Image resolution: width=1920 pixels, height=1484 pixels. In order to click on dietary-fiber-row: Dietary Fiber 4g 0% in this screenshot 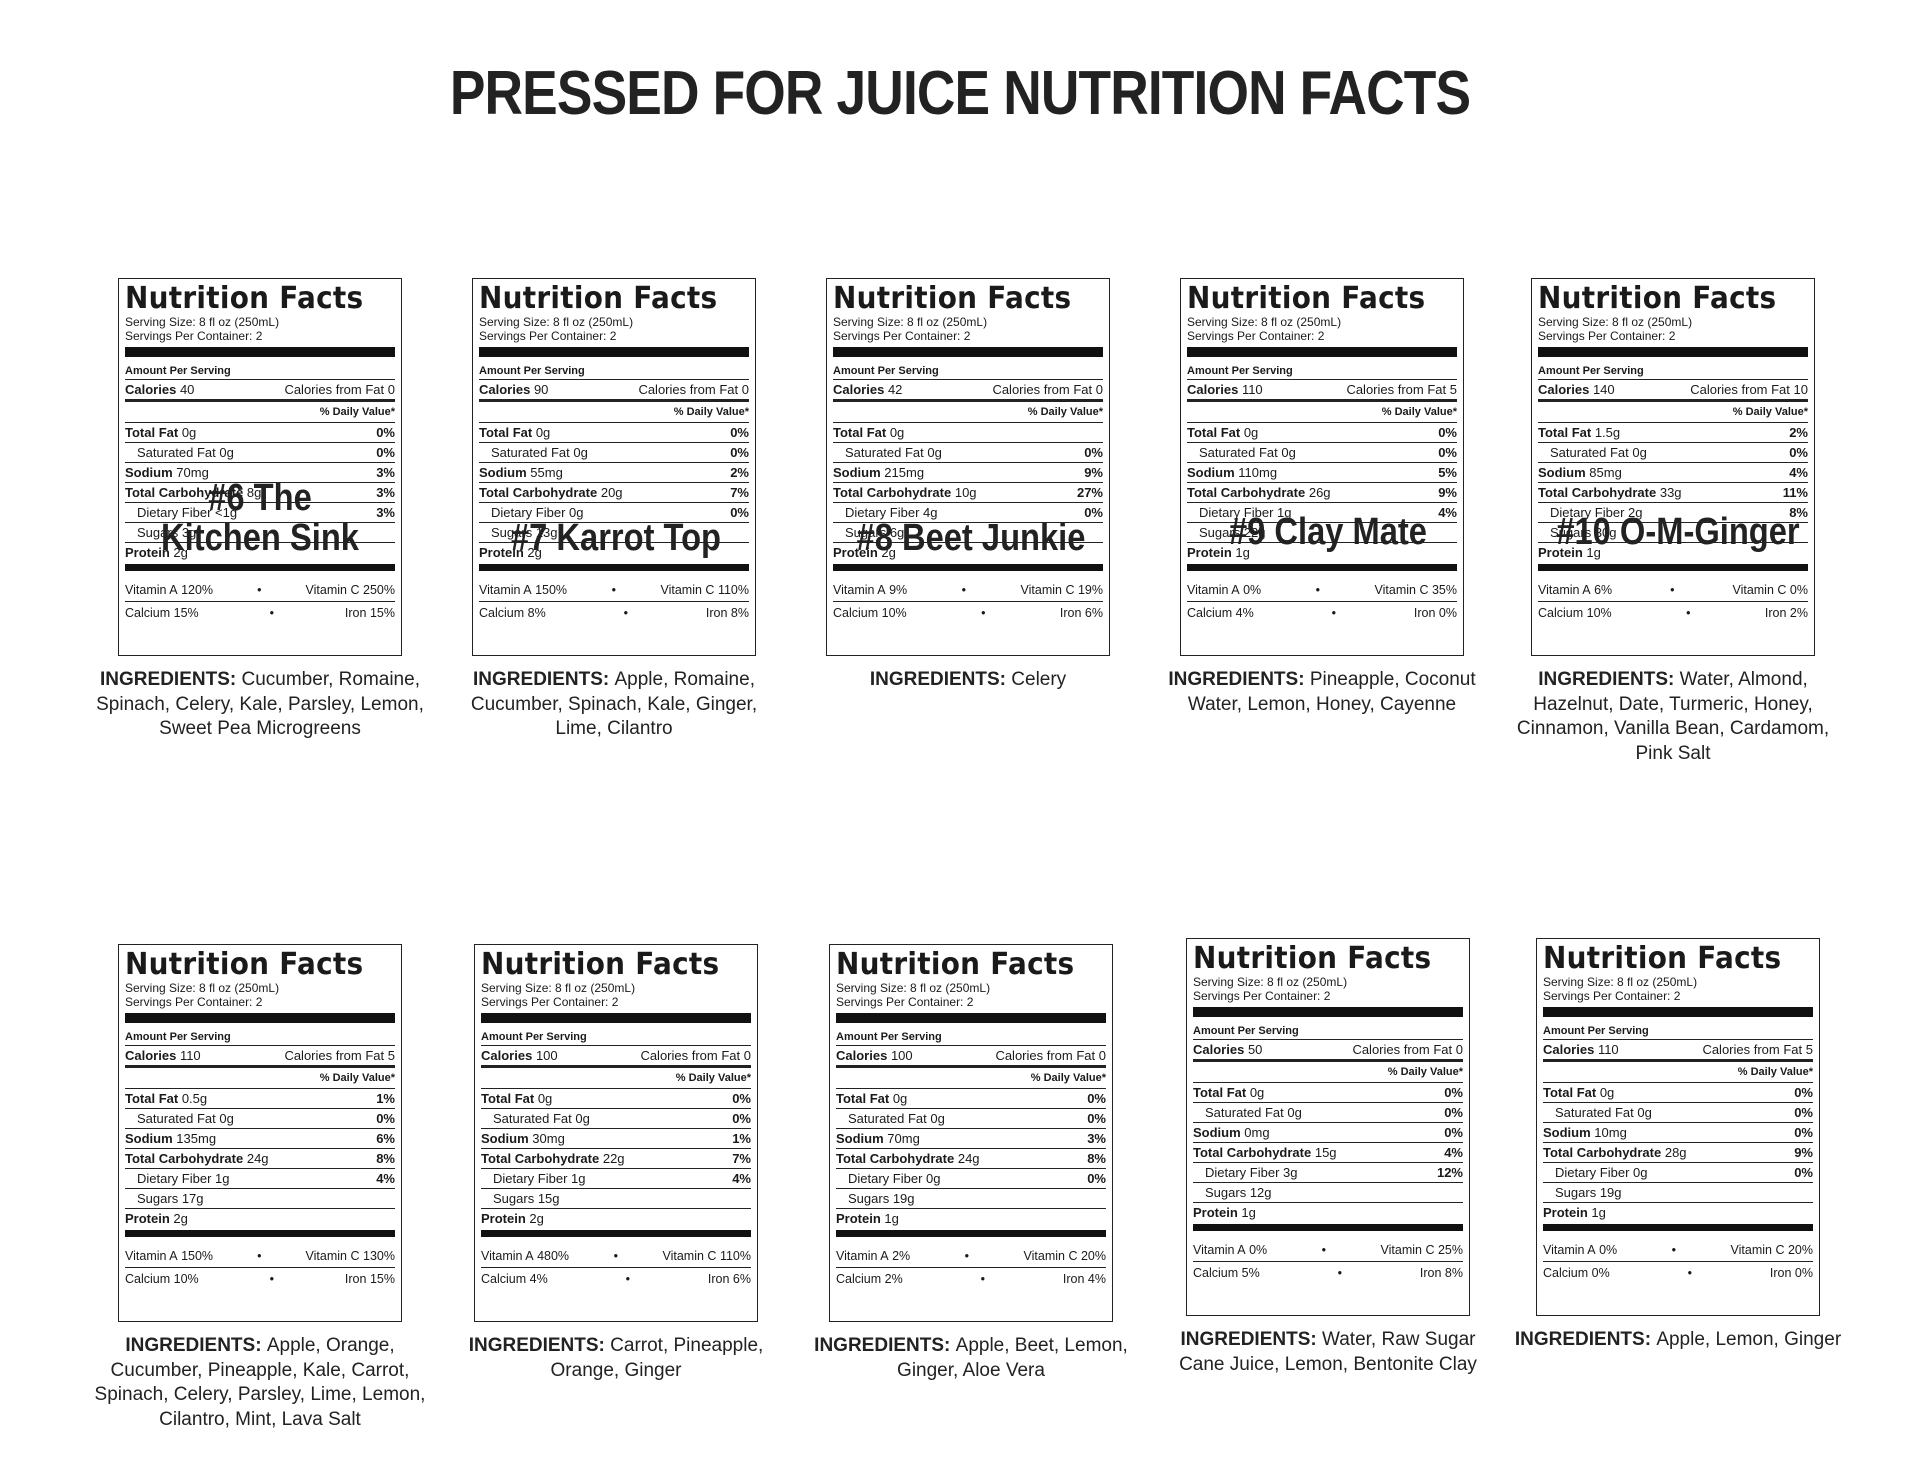, I will do `click(968, 513)`.